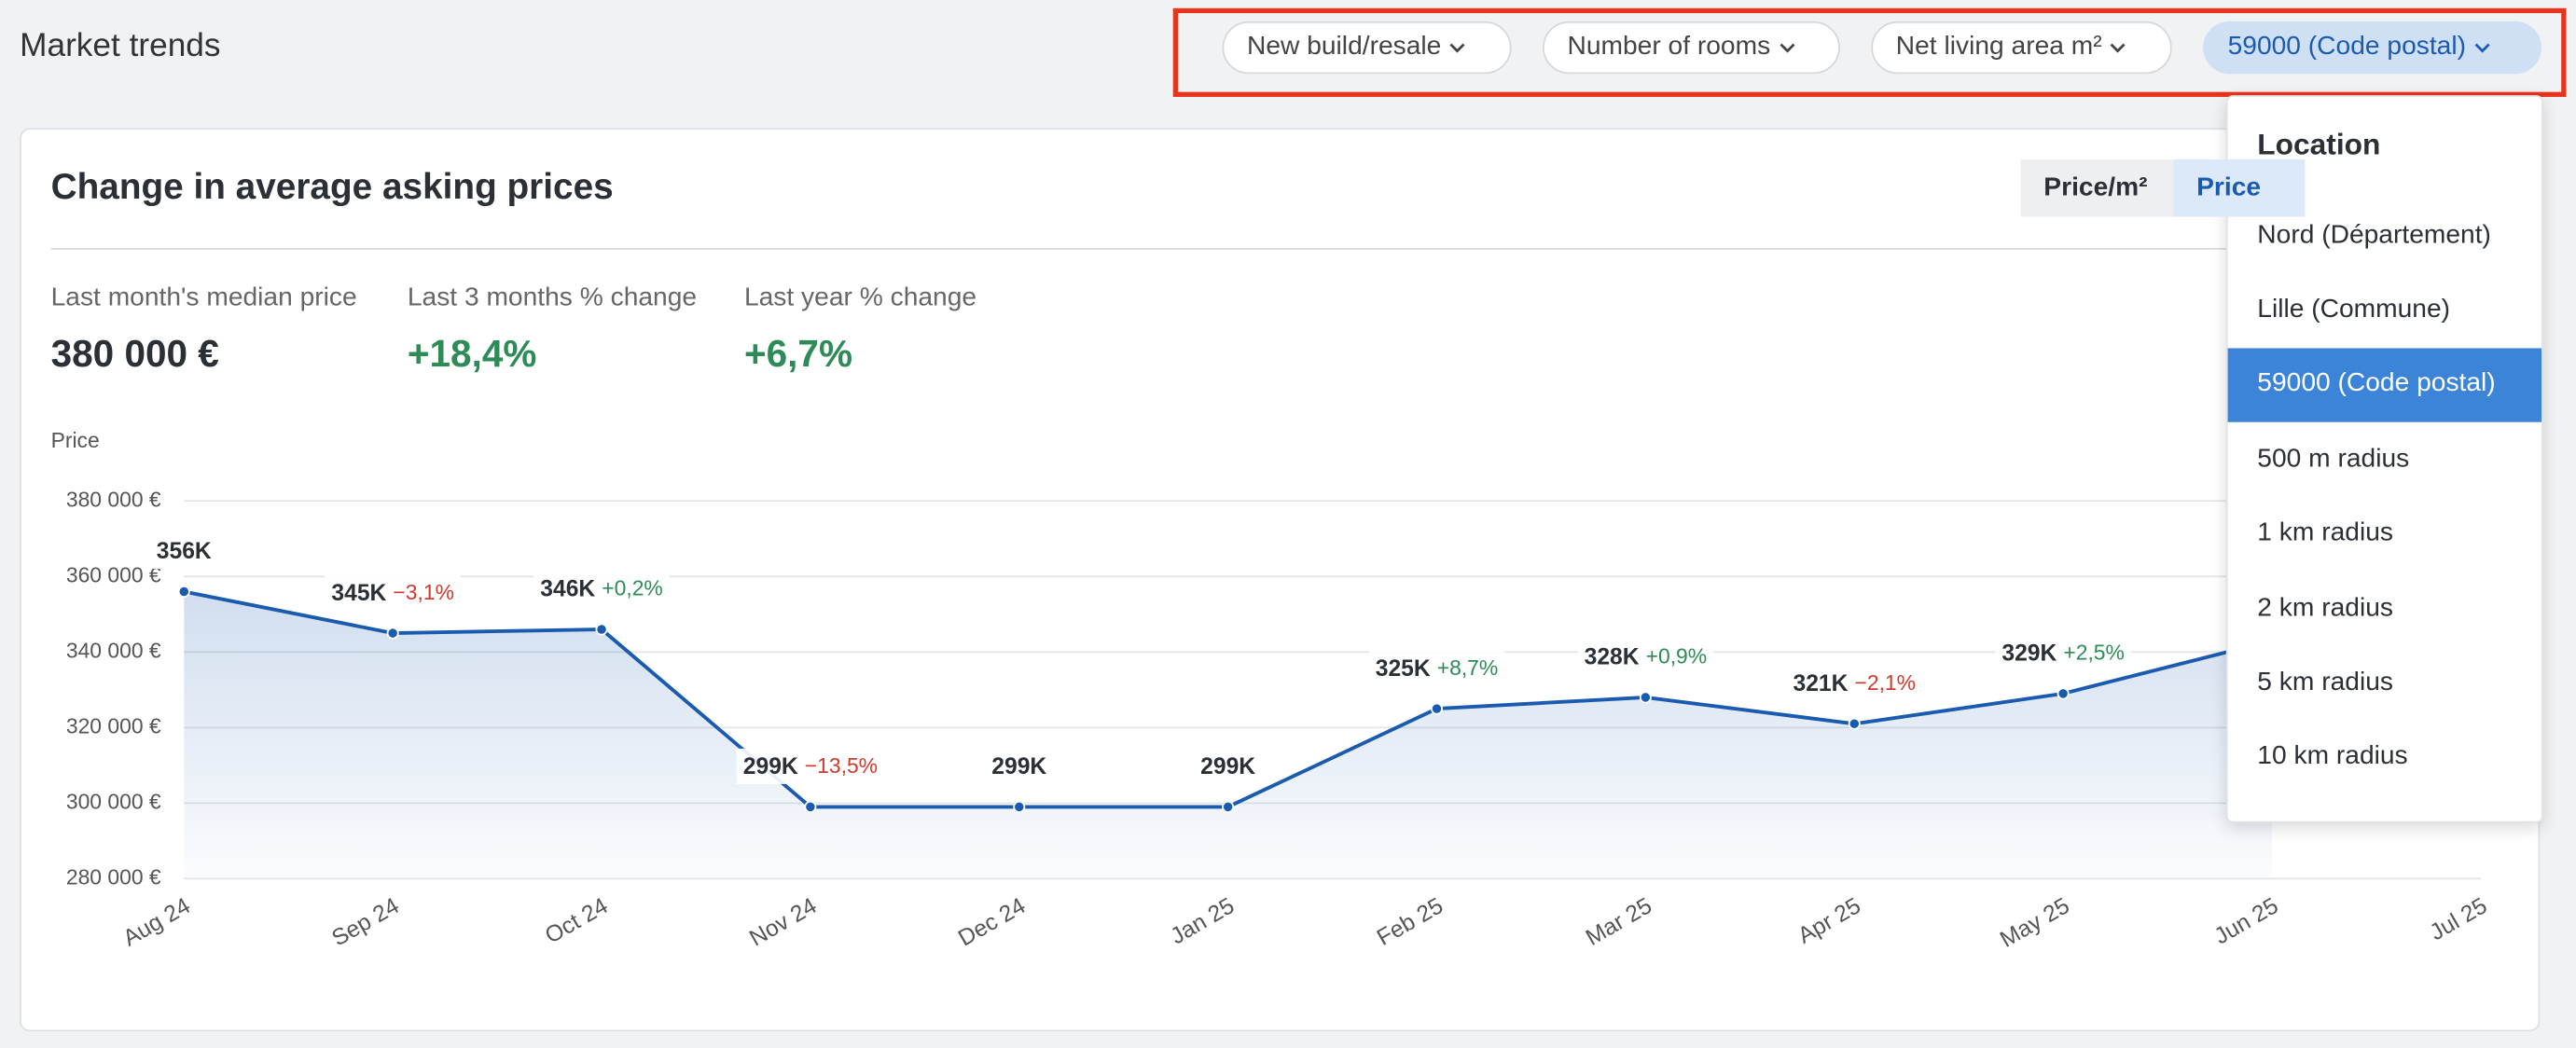  Describe the element at coordinates (366, 922) in the screenshot. I see `x-tick-label: Sep 24` at that location.